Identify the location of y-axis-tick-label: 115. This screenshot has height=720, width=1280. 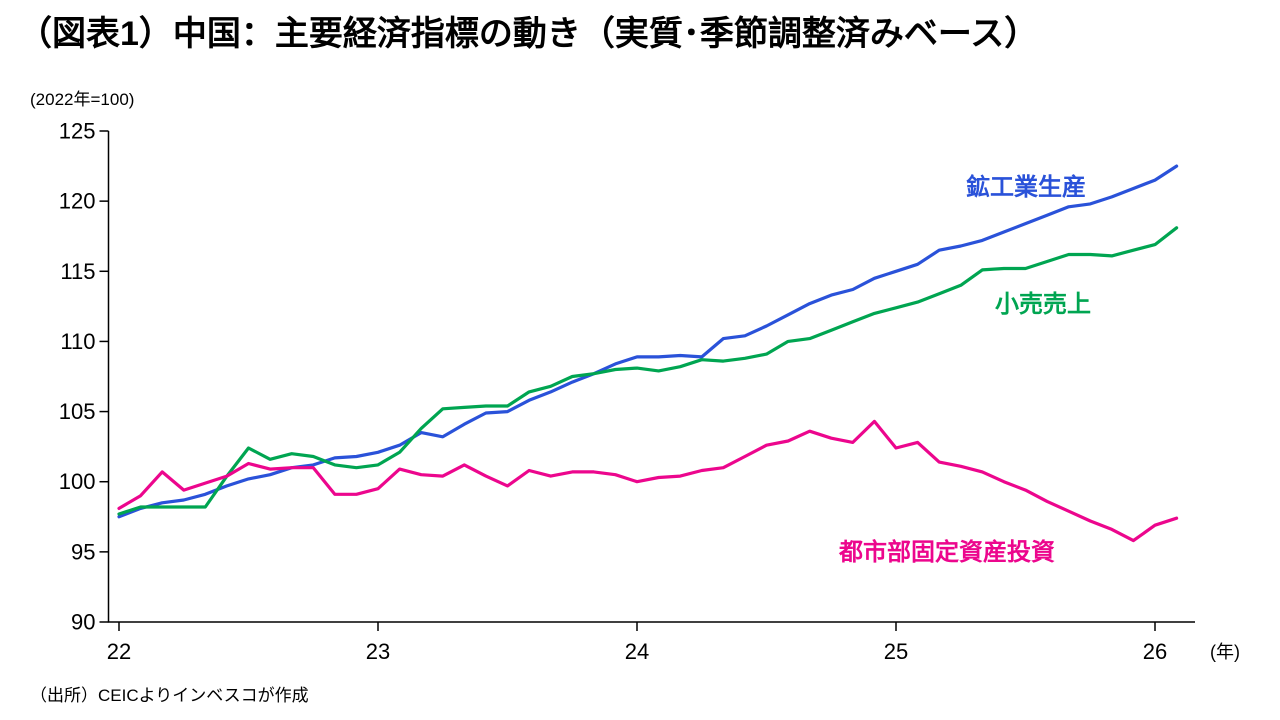
(77, 271).